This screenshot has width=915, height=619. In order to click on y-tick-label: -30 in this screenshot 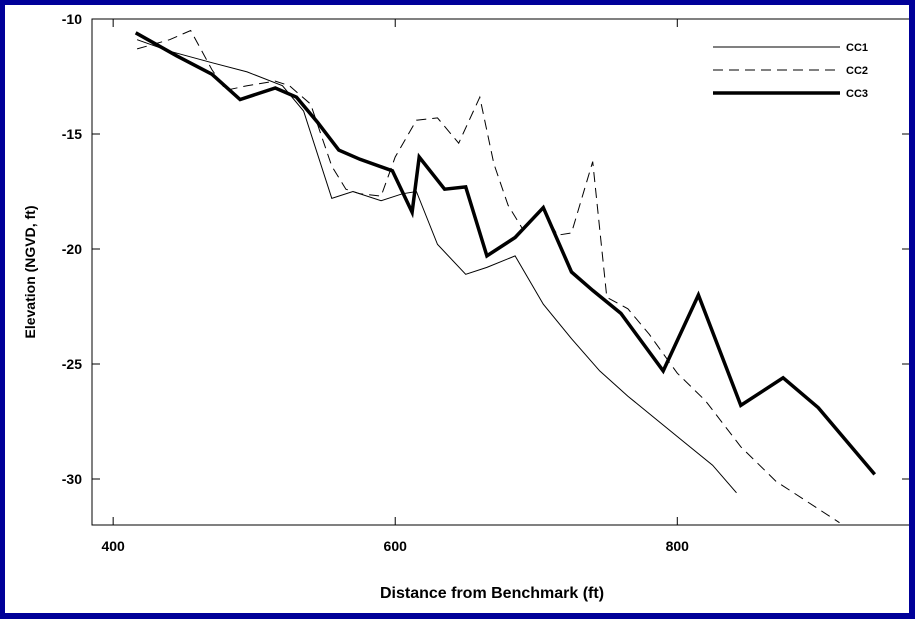, I will do `click(72, 479)`.